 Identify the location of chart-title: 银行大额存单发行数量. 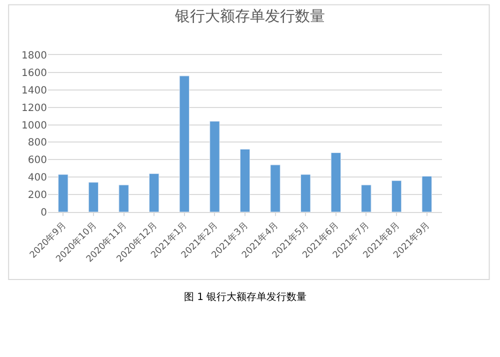
(249, 16).